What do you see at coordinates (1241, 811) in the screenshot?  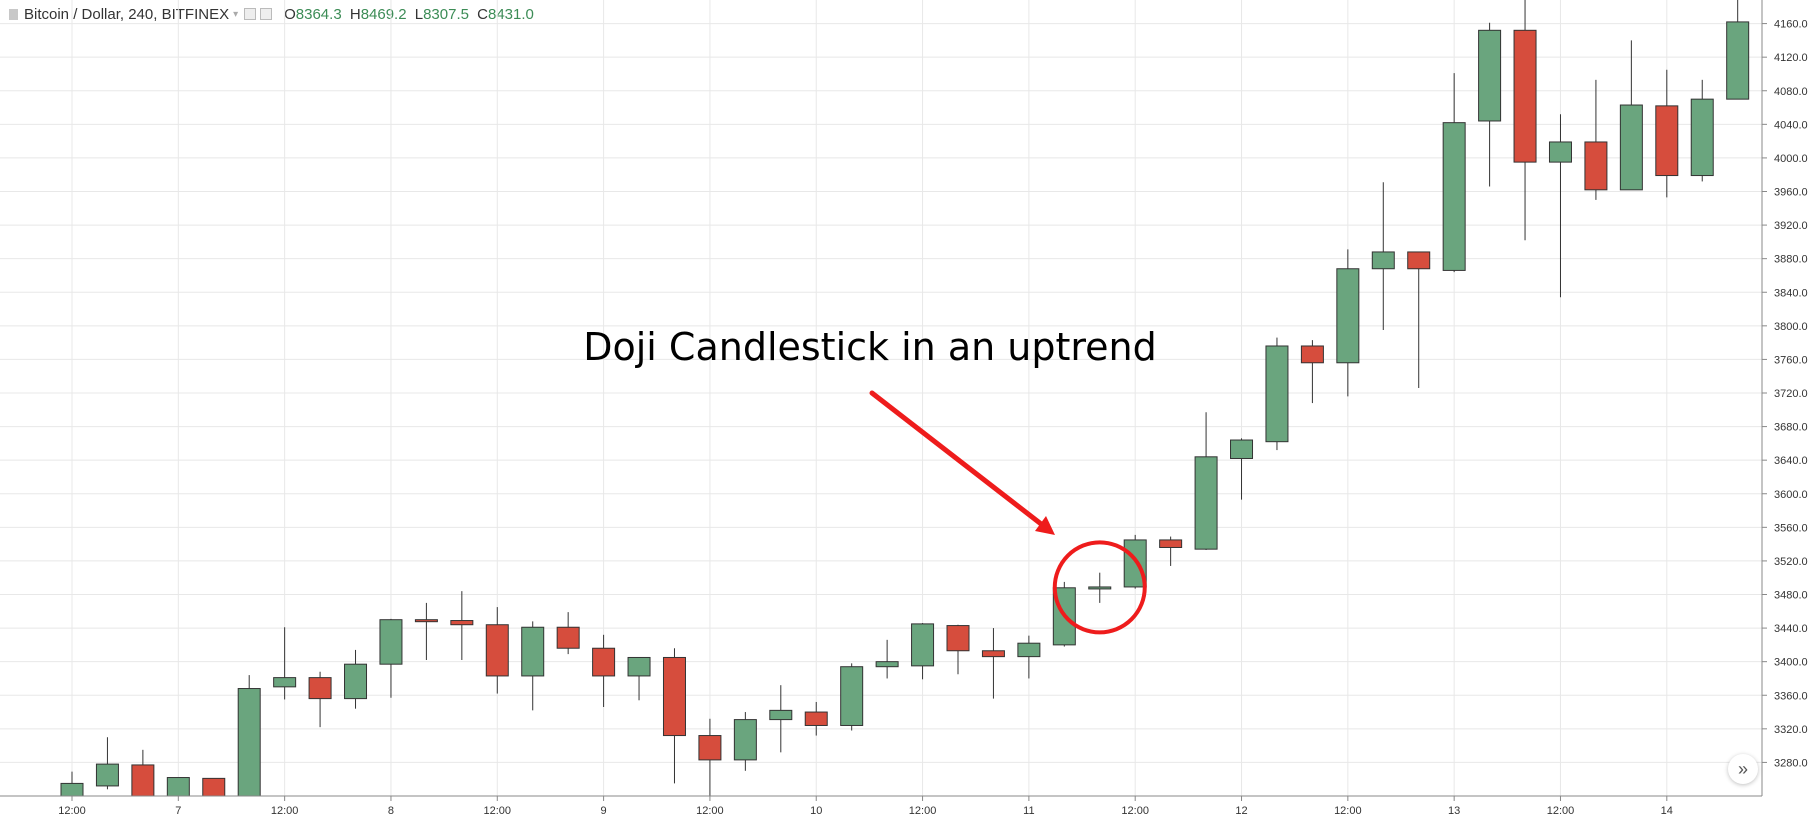 I see `x-tick-label: 12` at bounding box center [1241, 811].